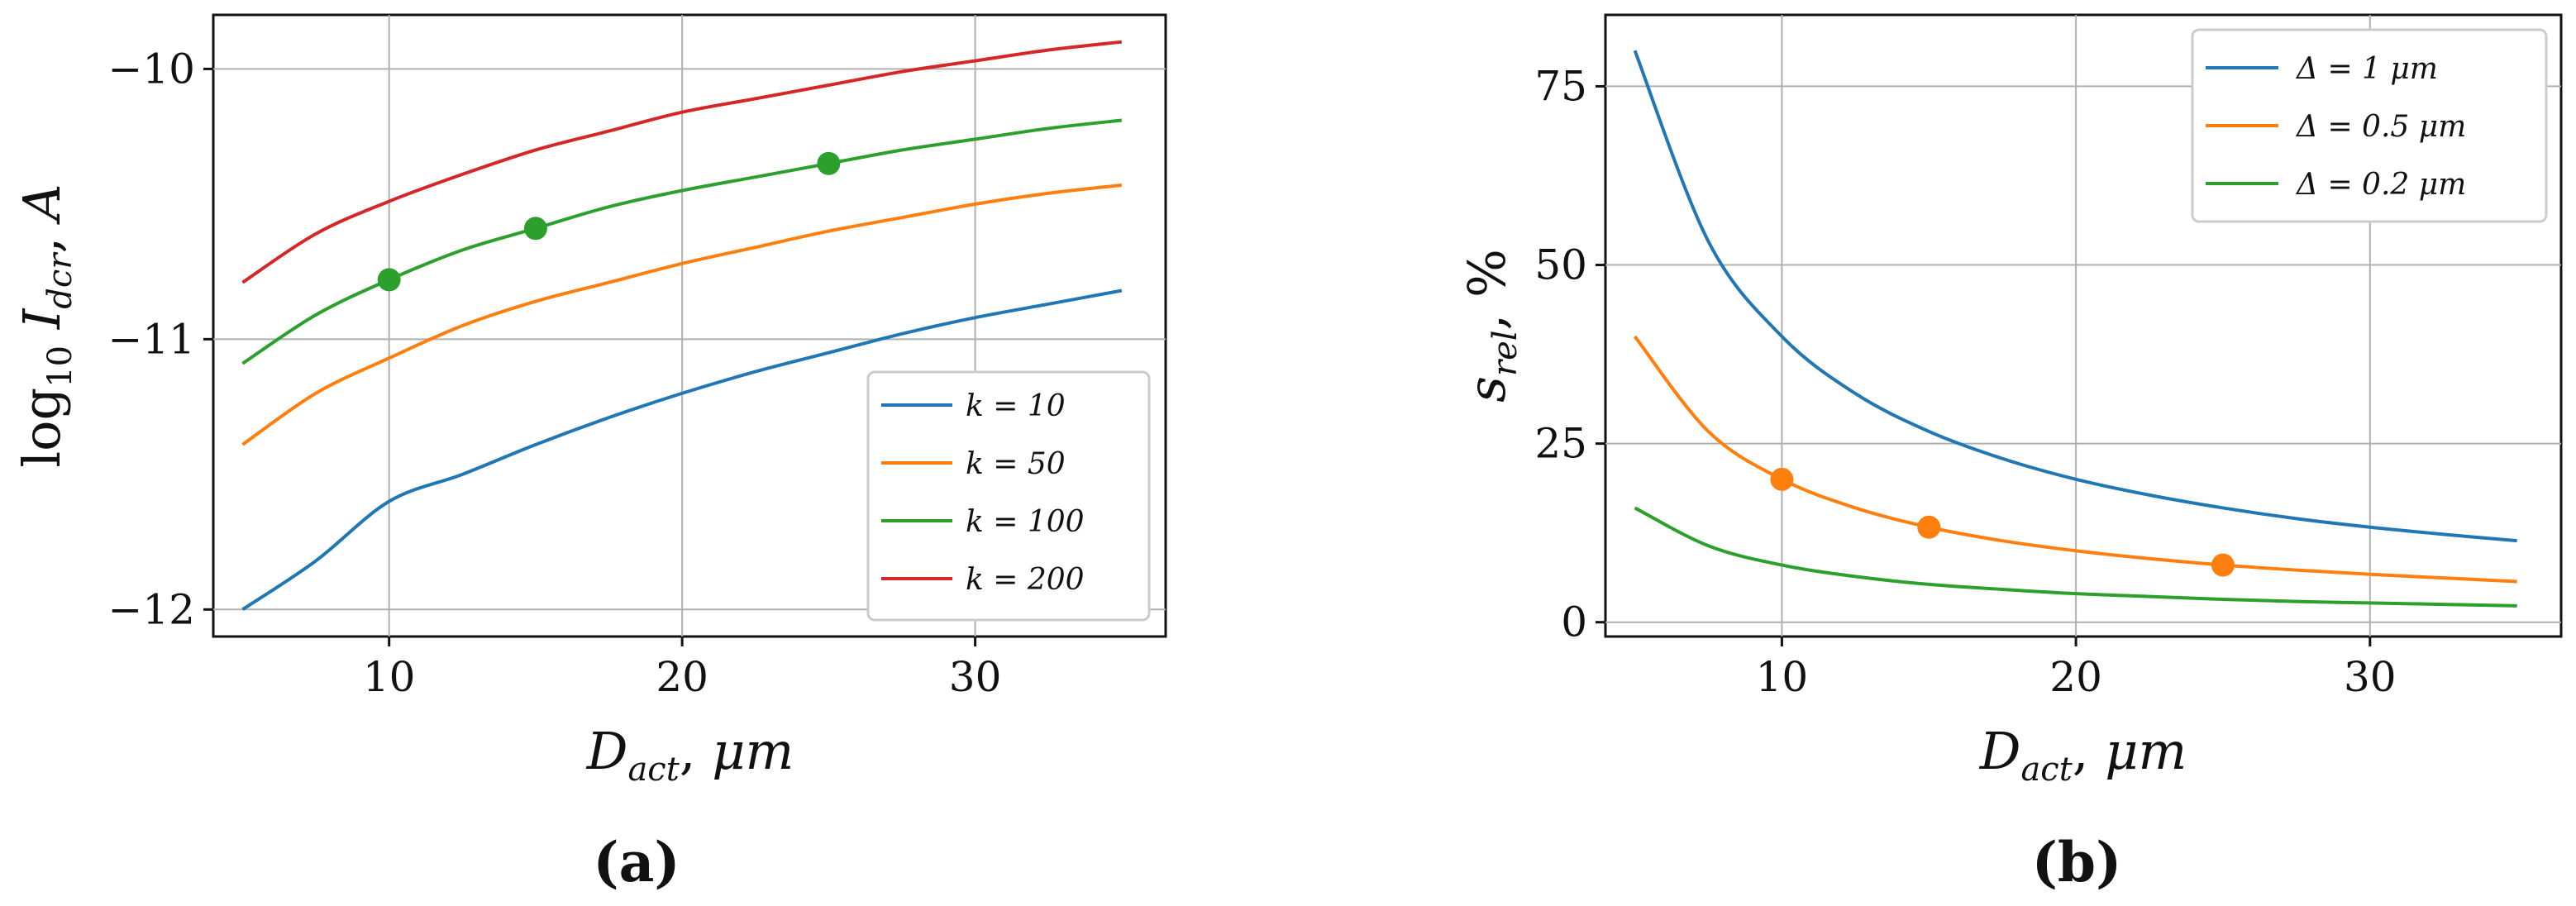  Describe the element at coordinates (690, 755) in the screenshot. I see `x-axis-label-a: Dact, μm` at that location.